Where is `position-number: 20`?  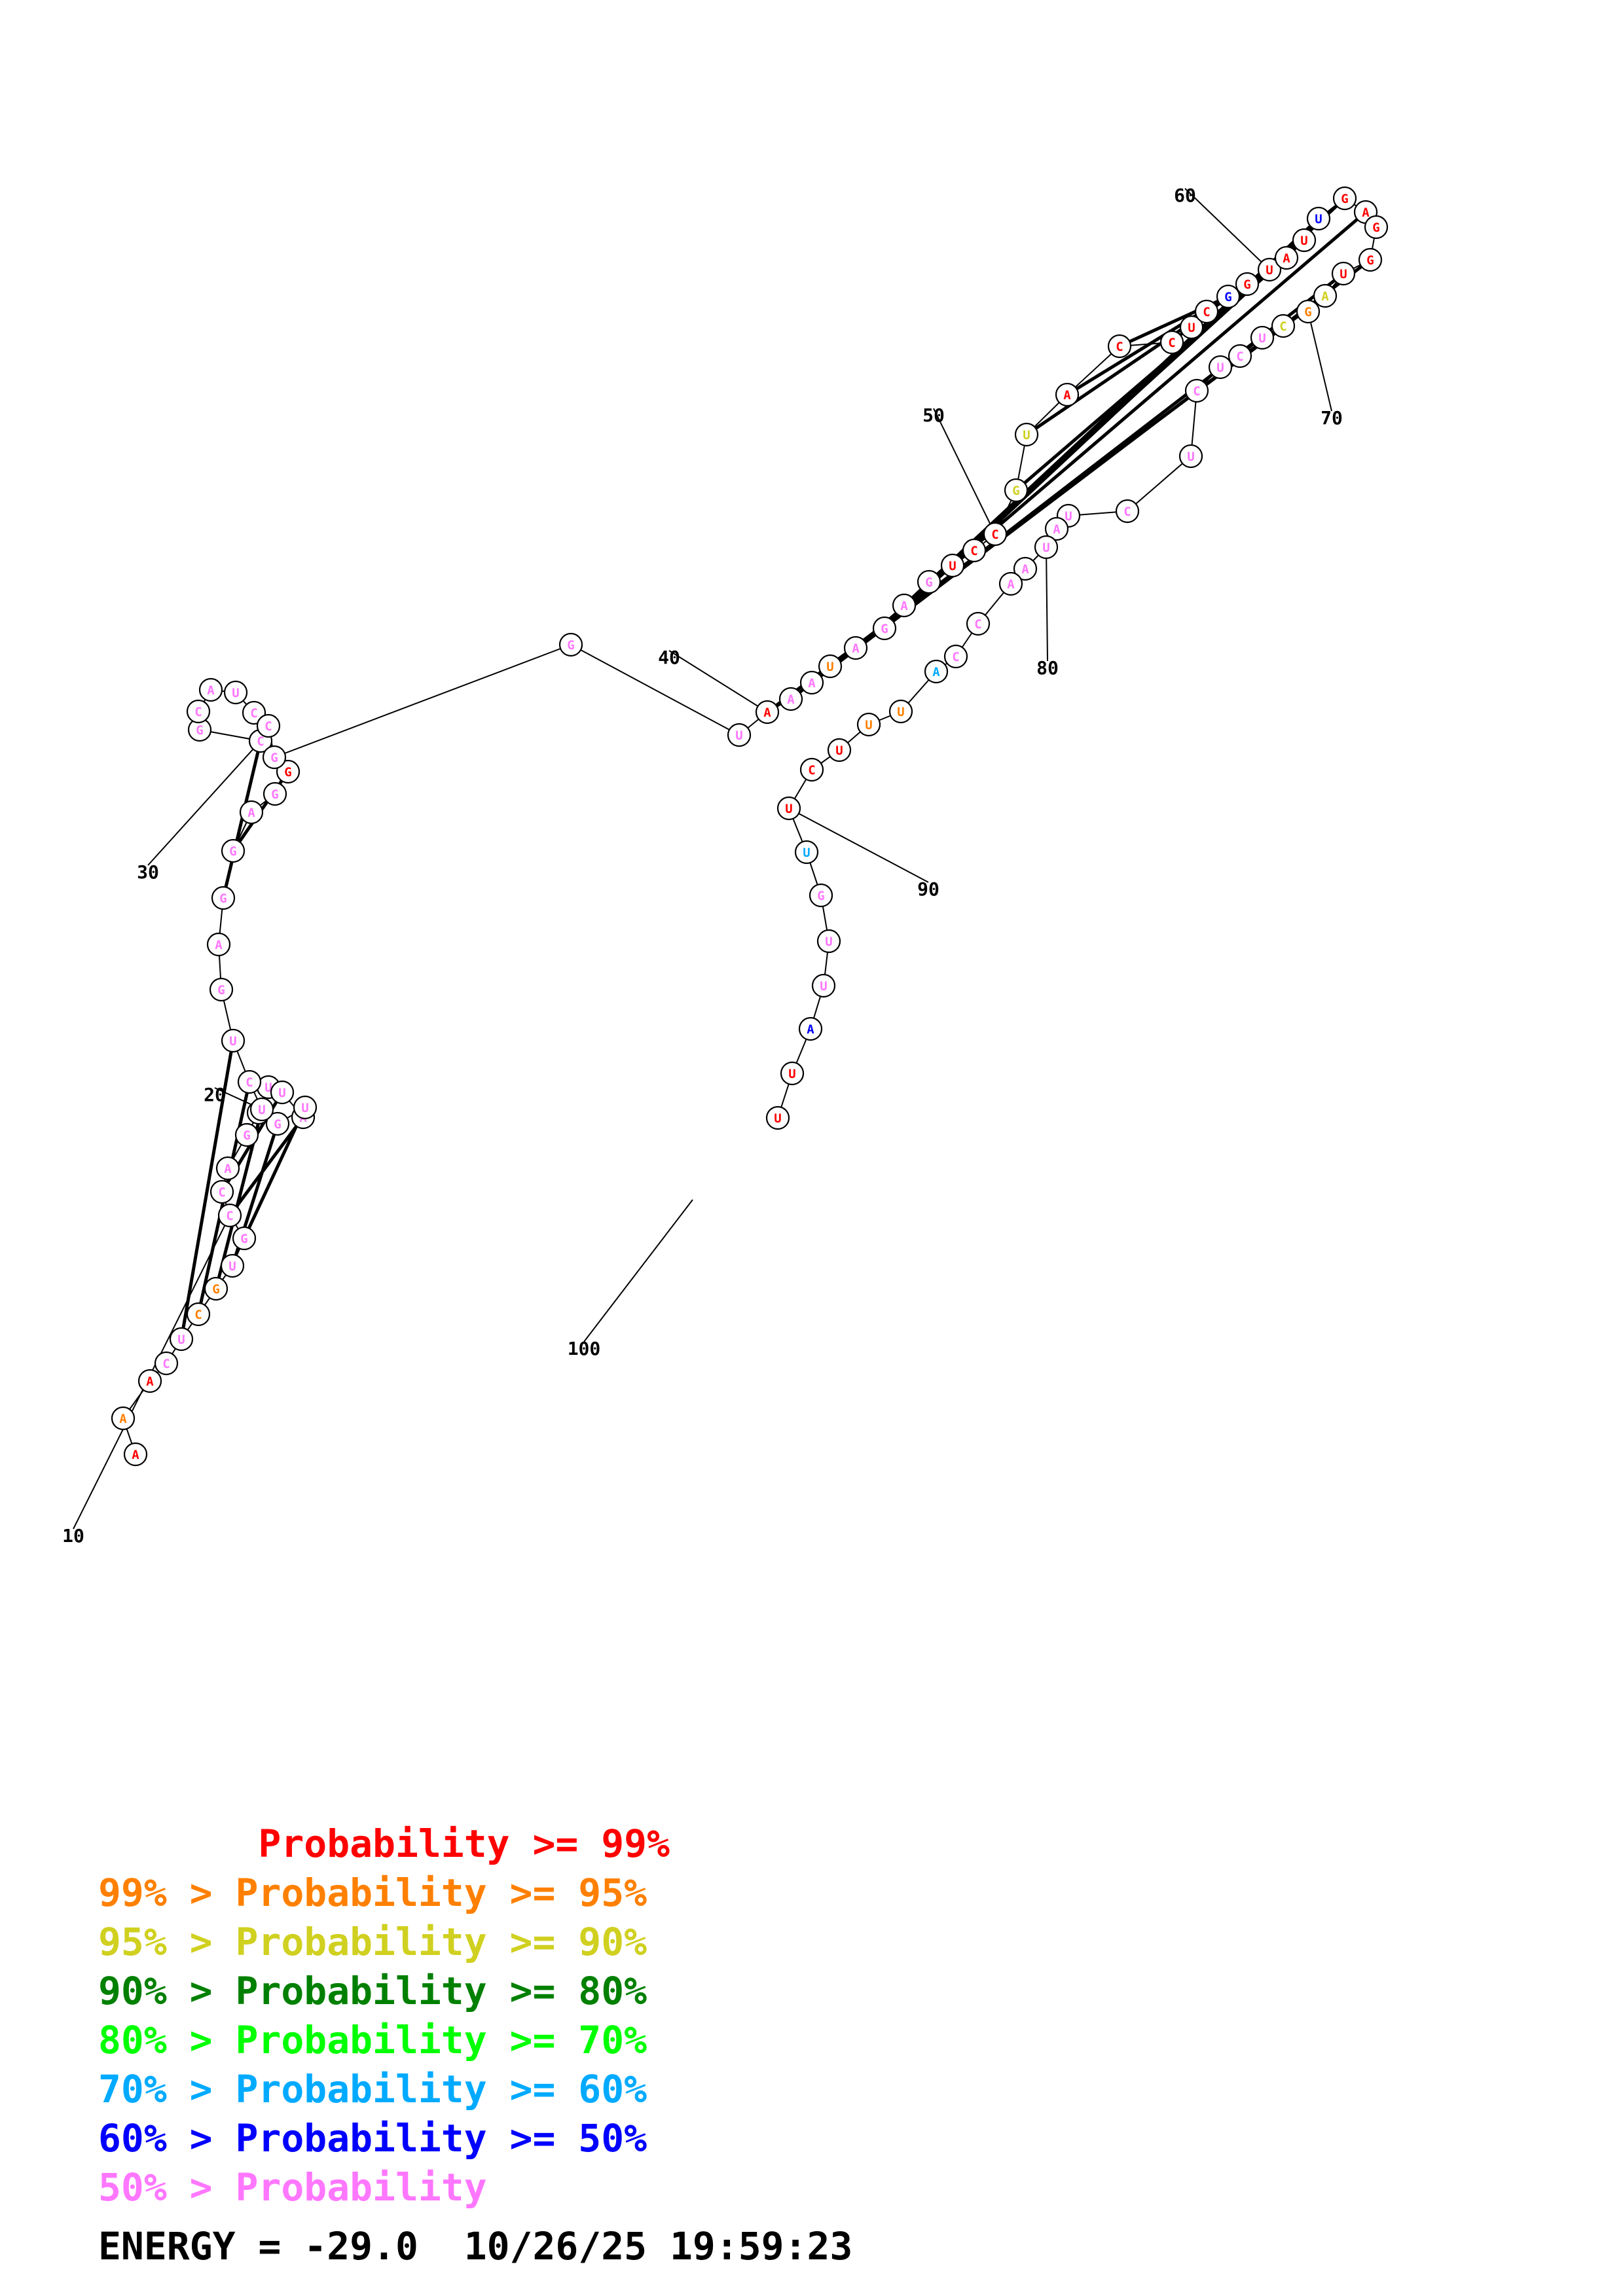
position-number: 20 is located at coordinates (215, 1094).